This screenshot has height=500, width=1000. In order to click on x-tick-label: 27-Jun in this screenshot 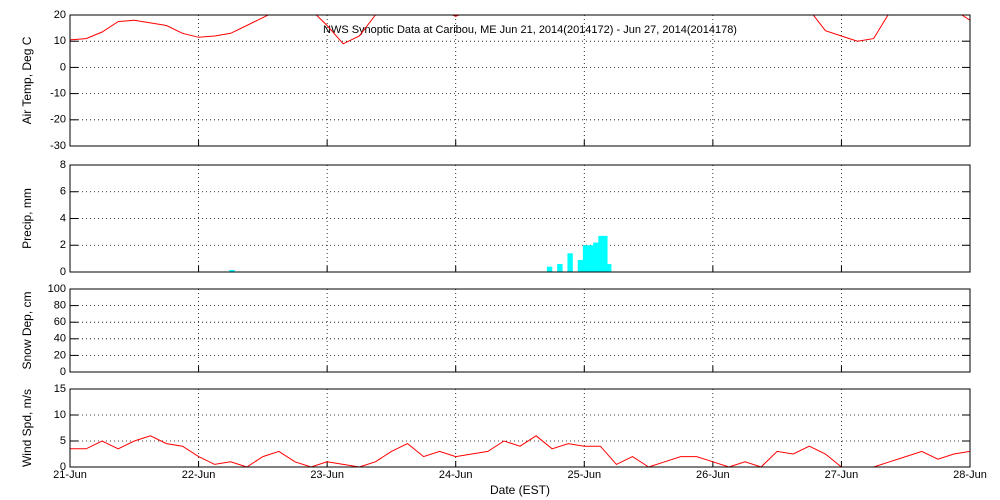, I will do `click(842, 475)`.